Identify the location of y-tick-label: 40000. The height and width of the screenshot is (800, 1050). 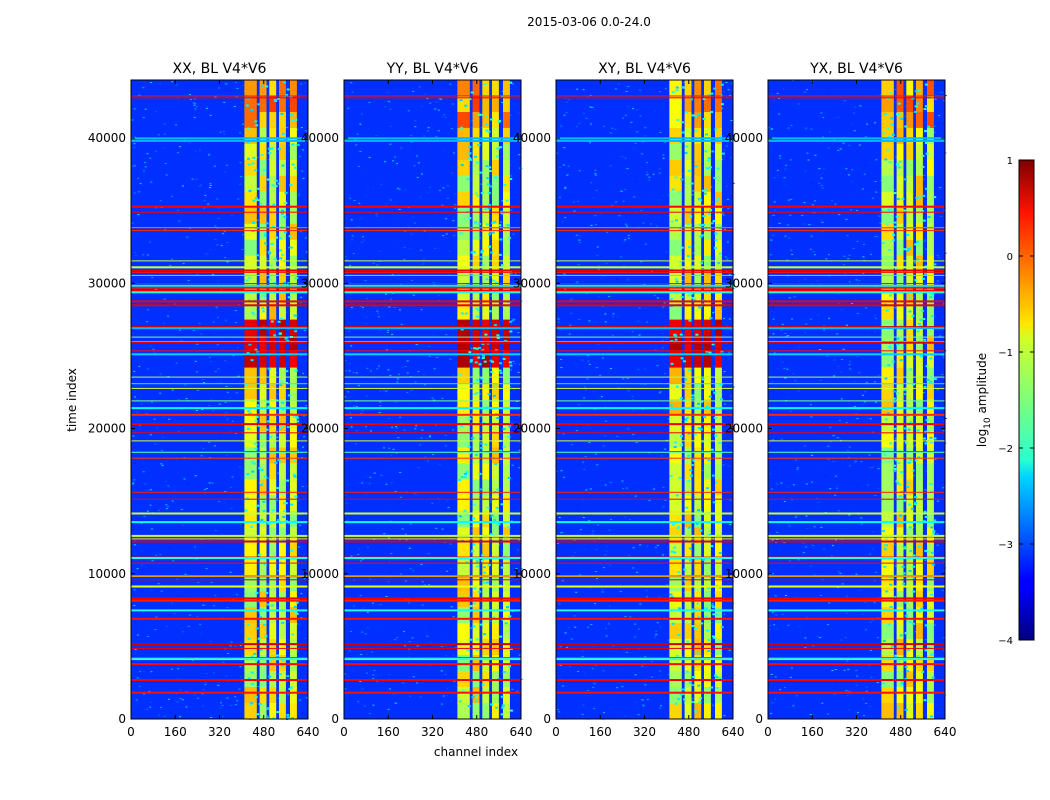
(320, 138).